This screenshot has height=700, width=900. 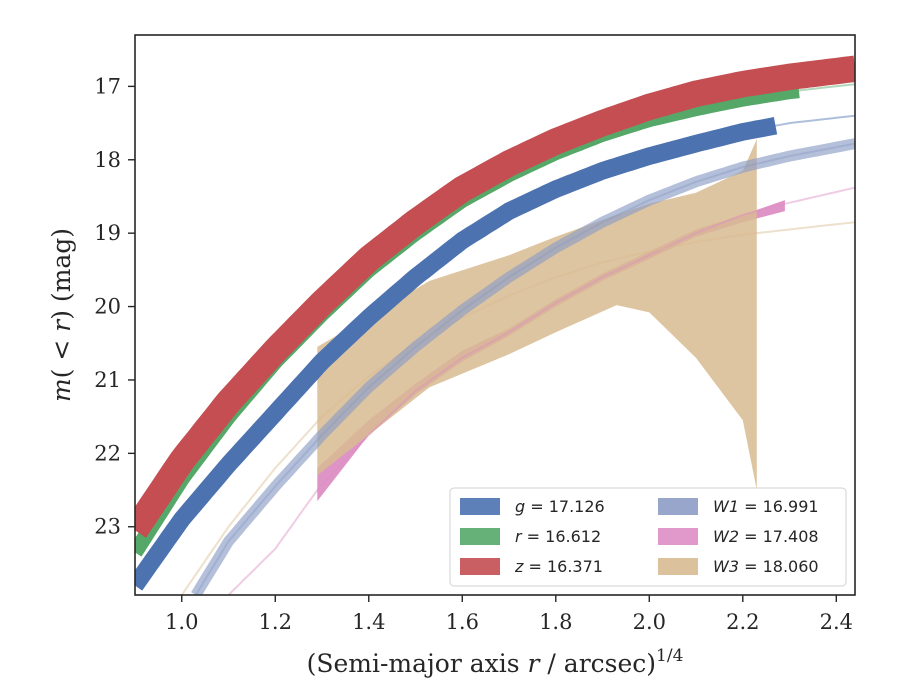 I want to click on legend-label-w1: W1 = 16.991, so click(x=766, y=506).